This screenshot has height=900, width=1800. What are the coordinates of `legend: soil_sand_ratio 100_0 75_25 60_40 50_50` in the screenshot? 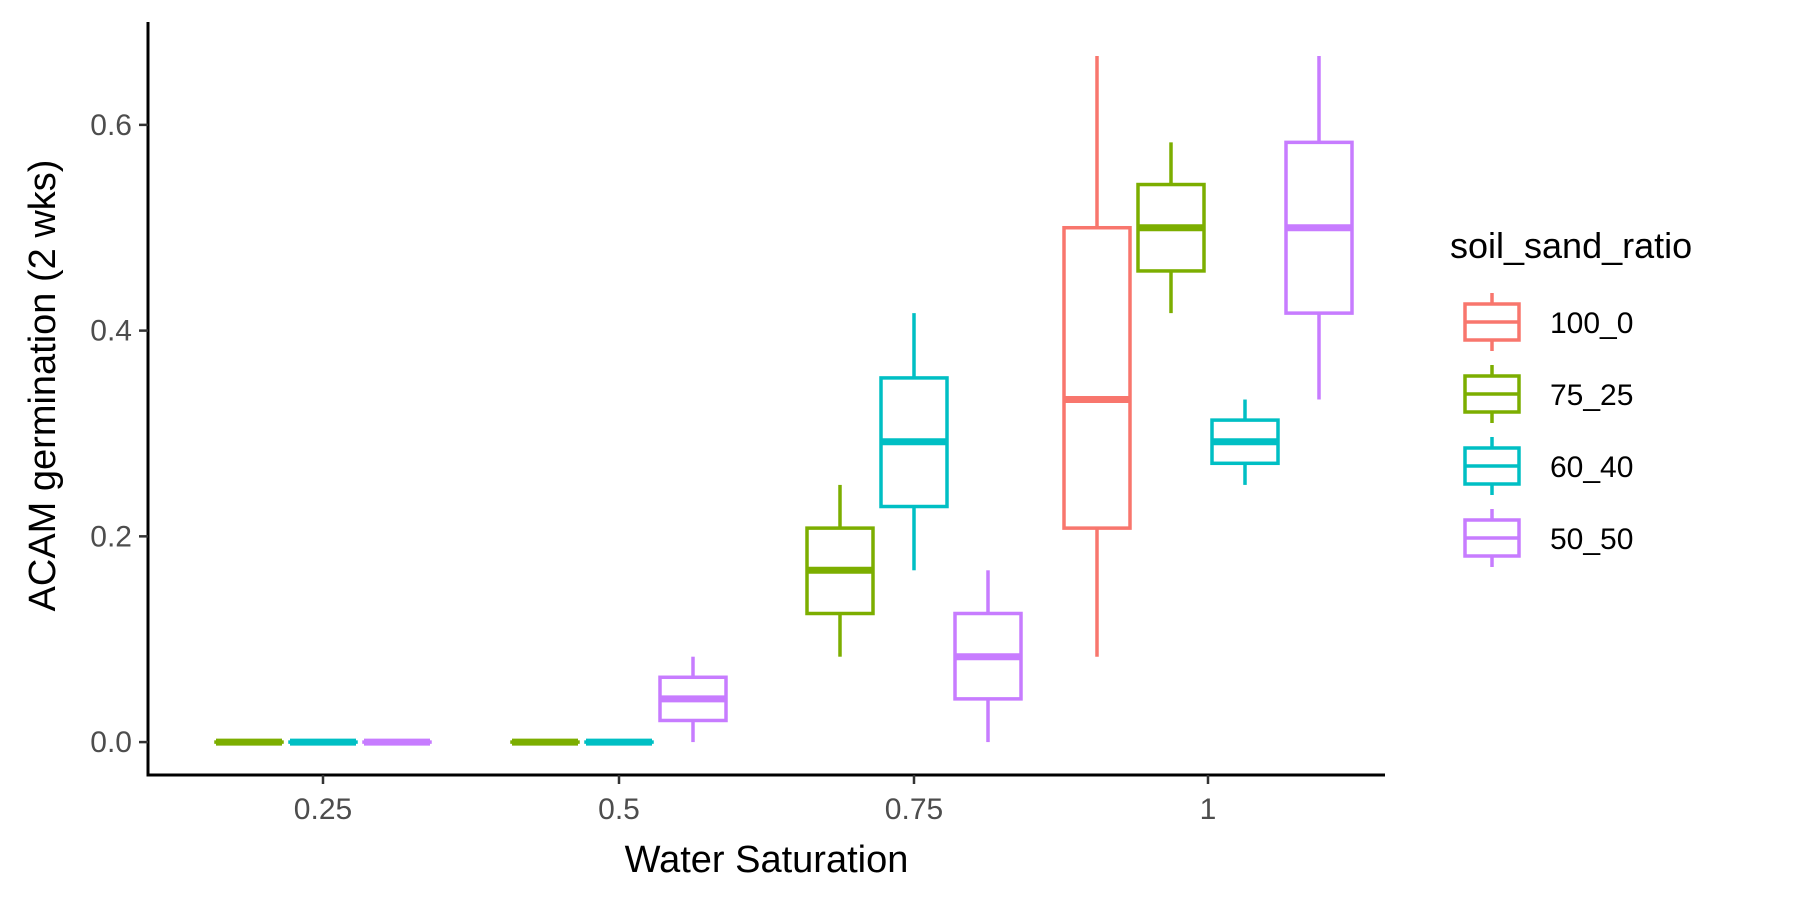 It's located at (1571, 396).